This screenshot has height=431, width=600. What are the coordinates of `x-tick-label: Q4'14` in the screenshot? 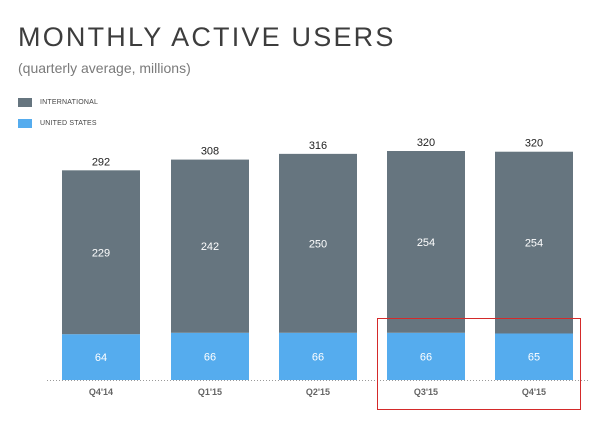 It's located at (101, 392).